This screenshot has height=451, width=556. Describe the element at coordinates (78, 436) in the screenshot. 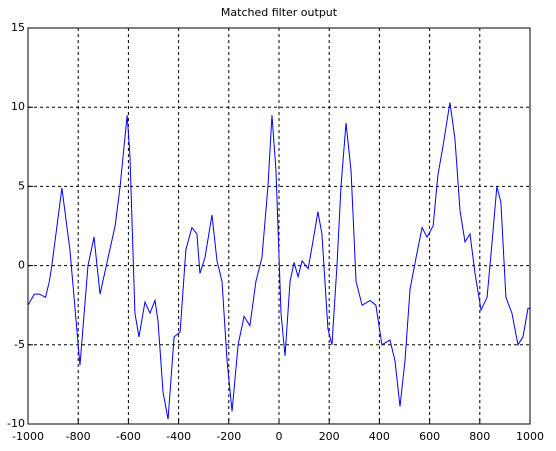

I see `x-tick-label: -800` at that location.